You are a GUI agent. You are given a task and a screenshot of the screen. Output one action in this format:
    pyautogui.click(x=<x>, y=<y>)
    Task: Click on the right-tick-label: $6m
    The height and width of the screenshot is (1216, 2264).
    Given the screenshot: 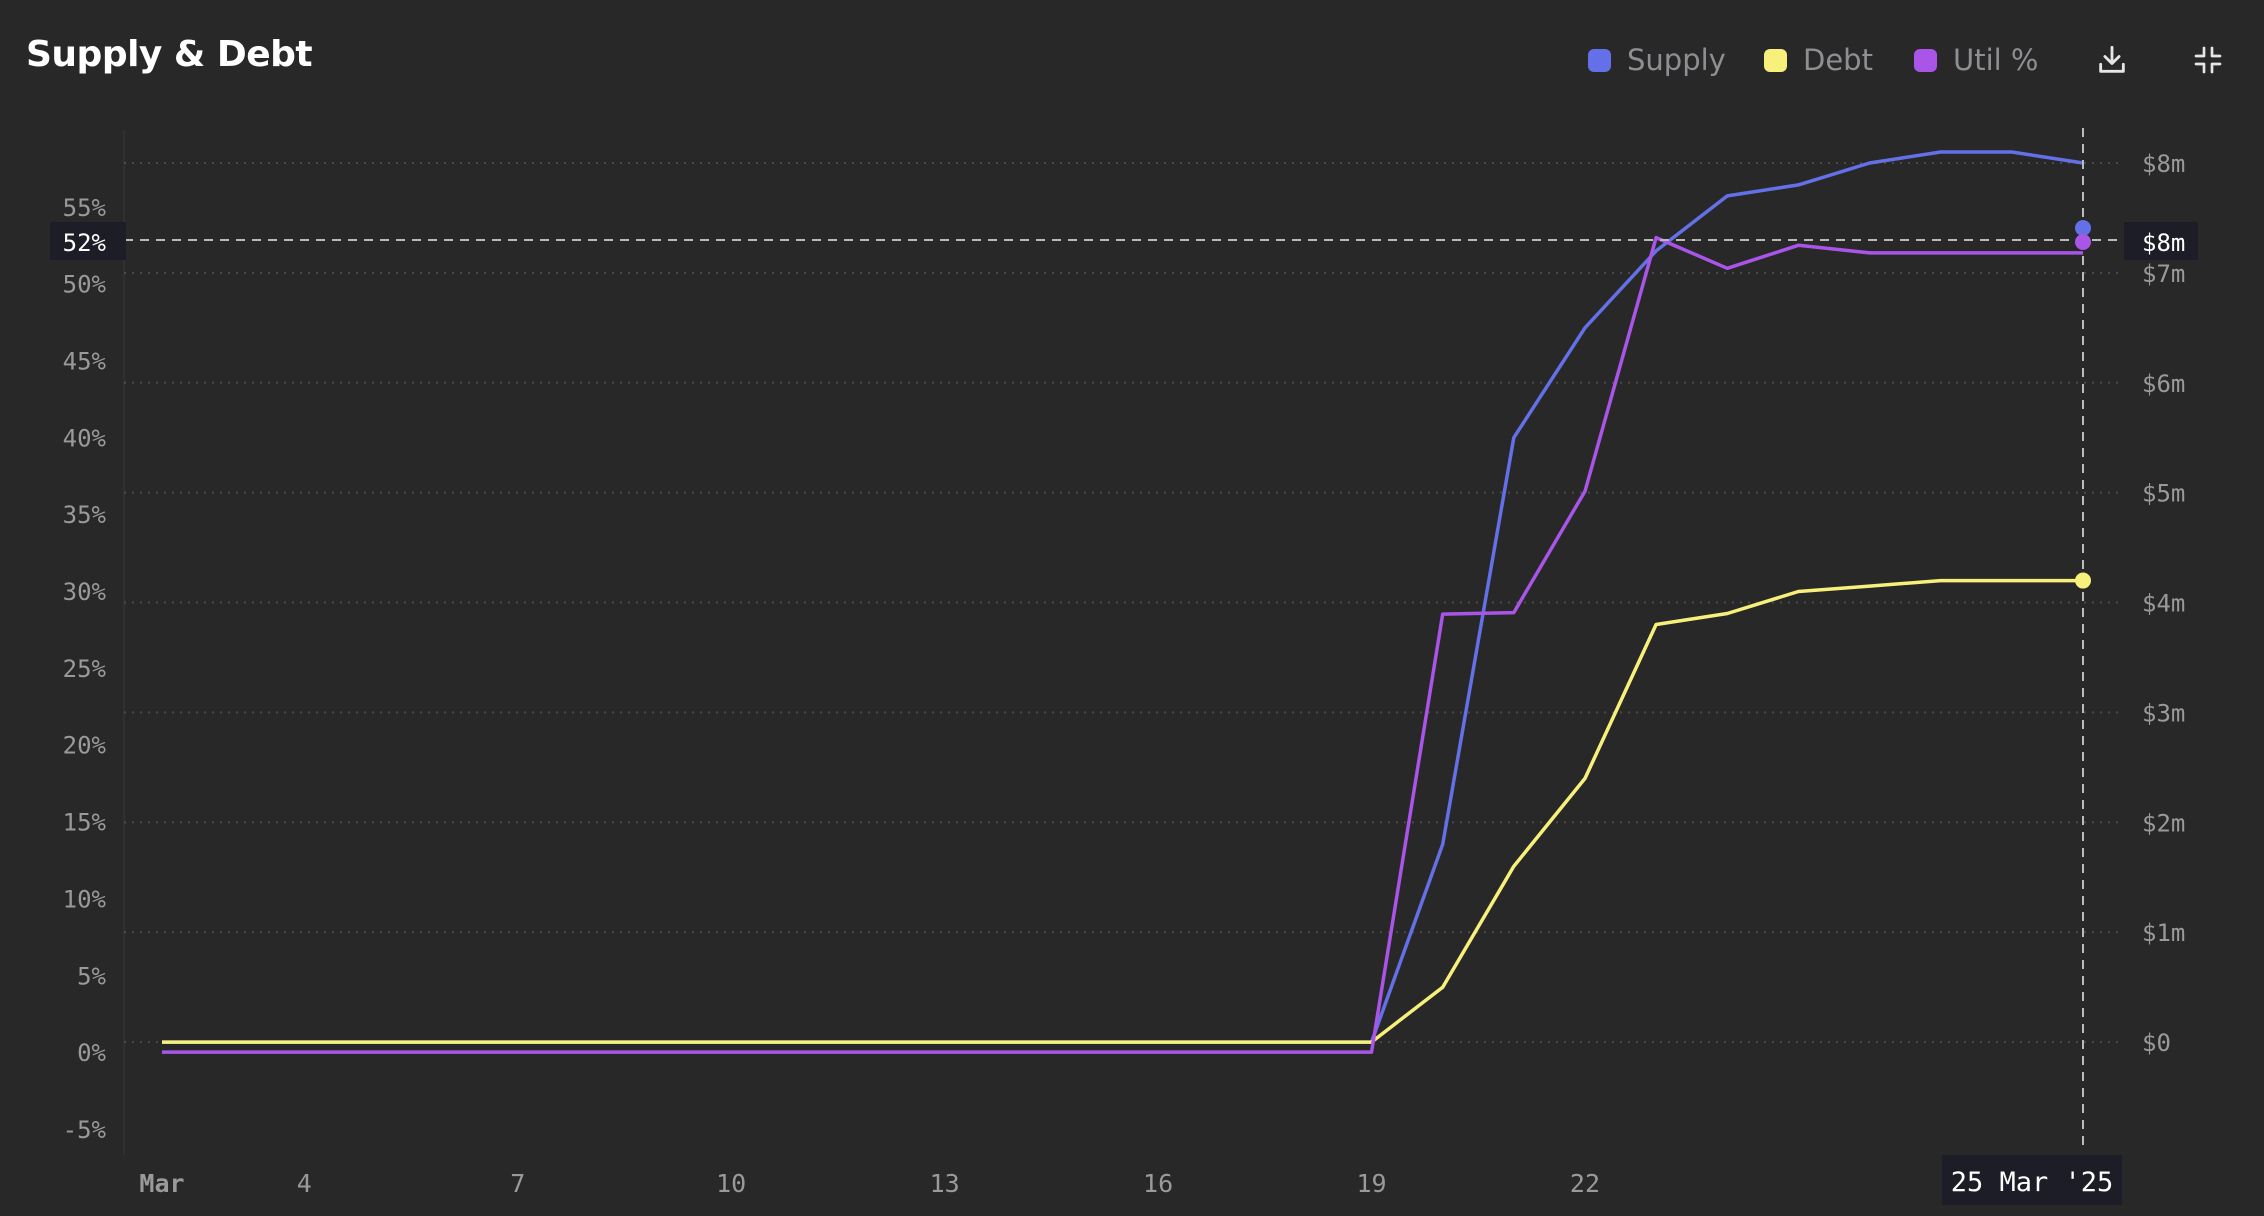 What is the action you would take?
    pyautogui.click(x=2163, y=384)
    